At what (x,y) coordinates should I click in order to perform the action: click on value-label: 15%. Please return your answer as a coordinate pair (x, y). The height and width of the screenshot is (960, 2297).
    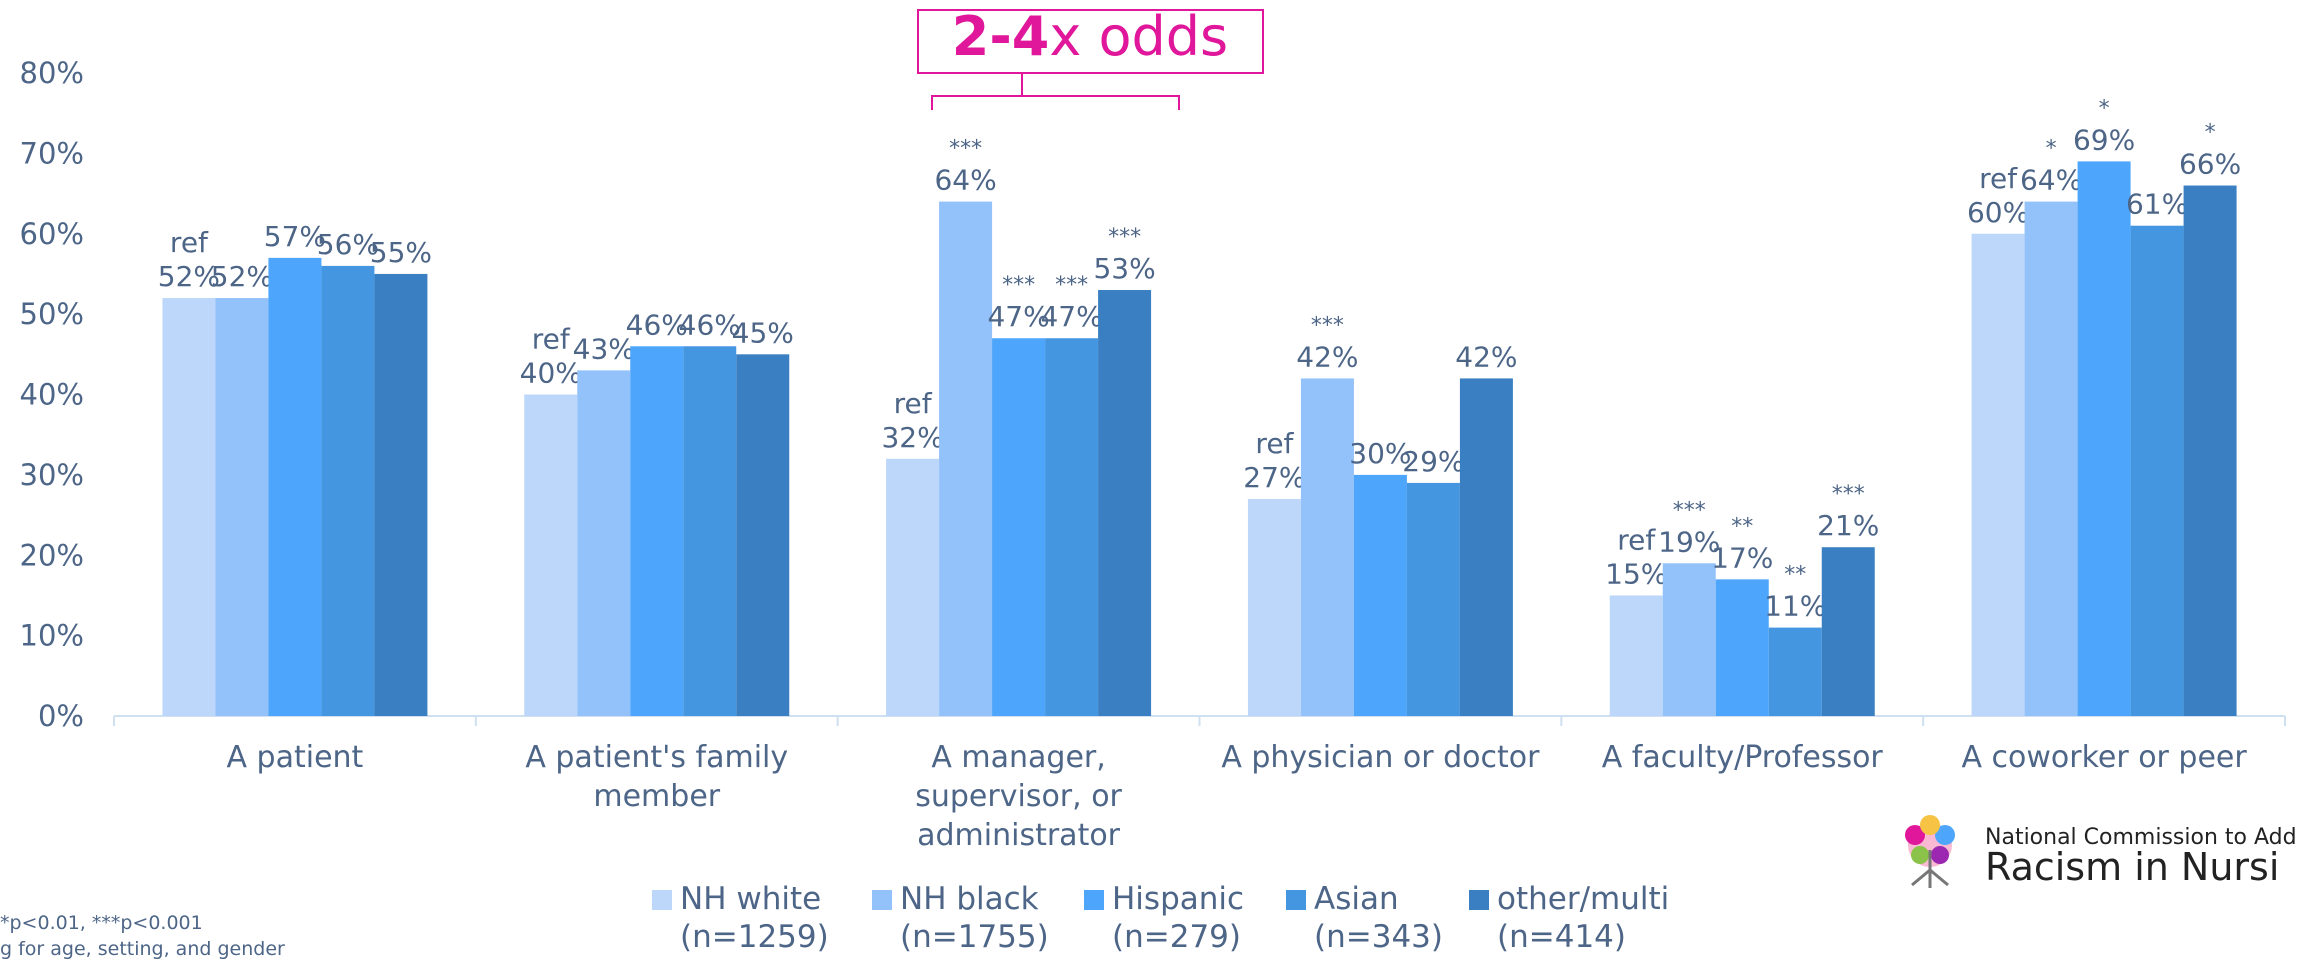
    Looking at the image, I should click on (1636, 573).